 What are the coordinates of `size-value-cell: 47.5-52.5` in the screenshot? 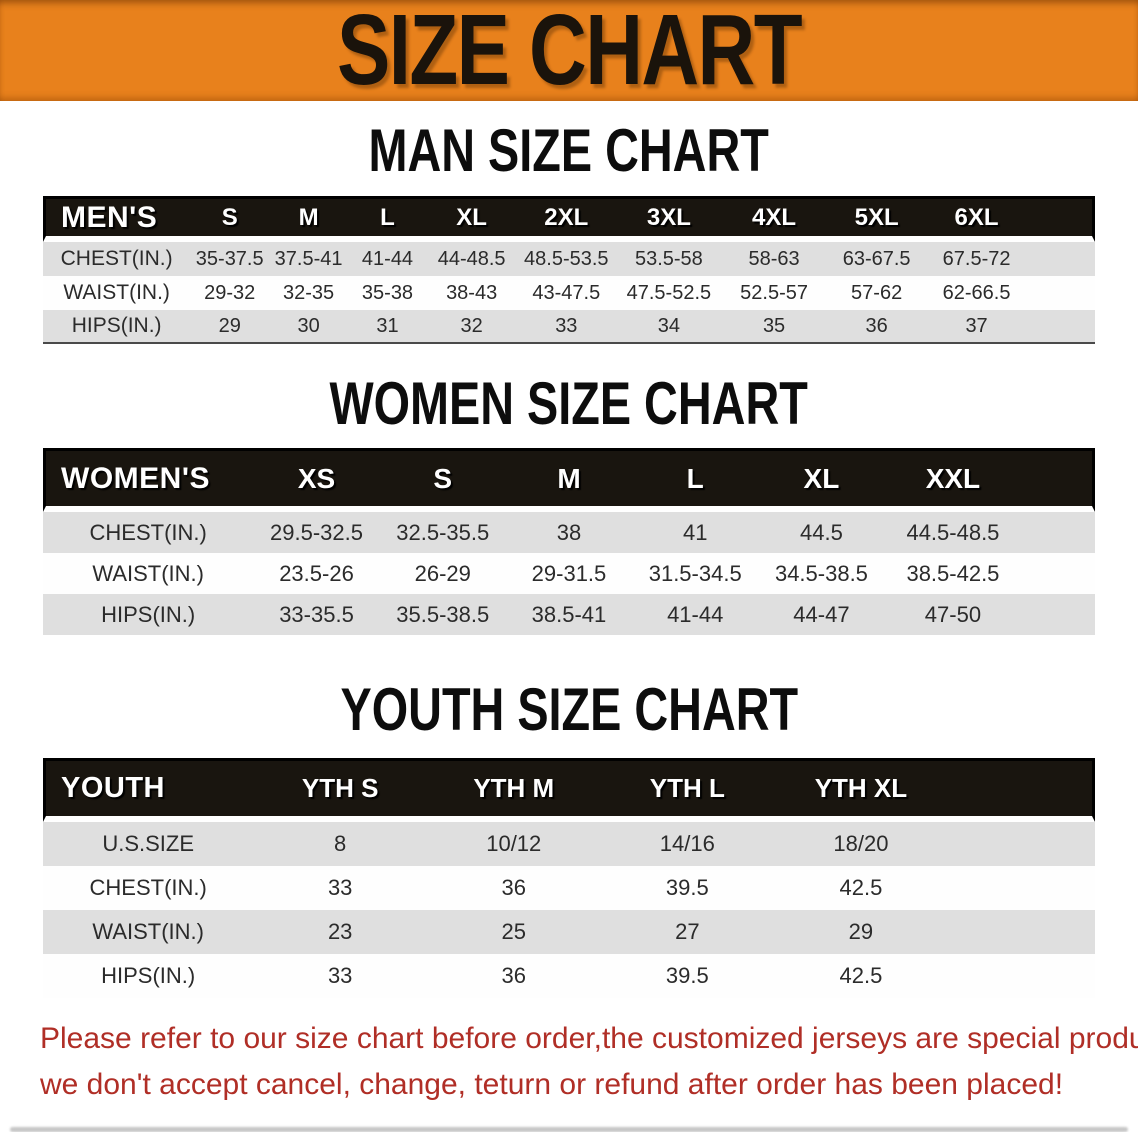 It's located at (669, 293).